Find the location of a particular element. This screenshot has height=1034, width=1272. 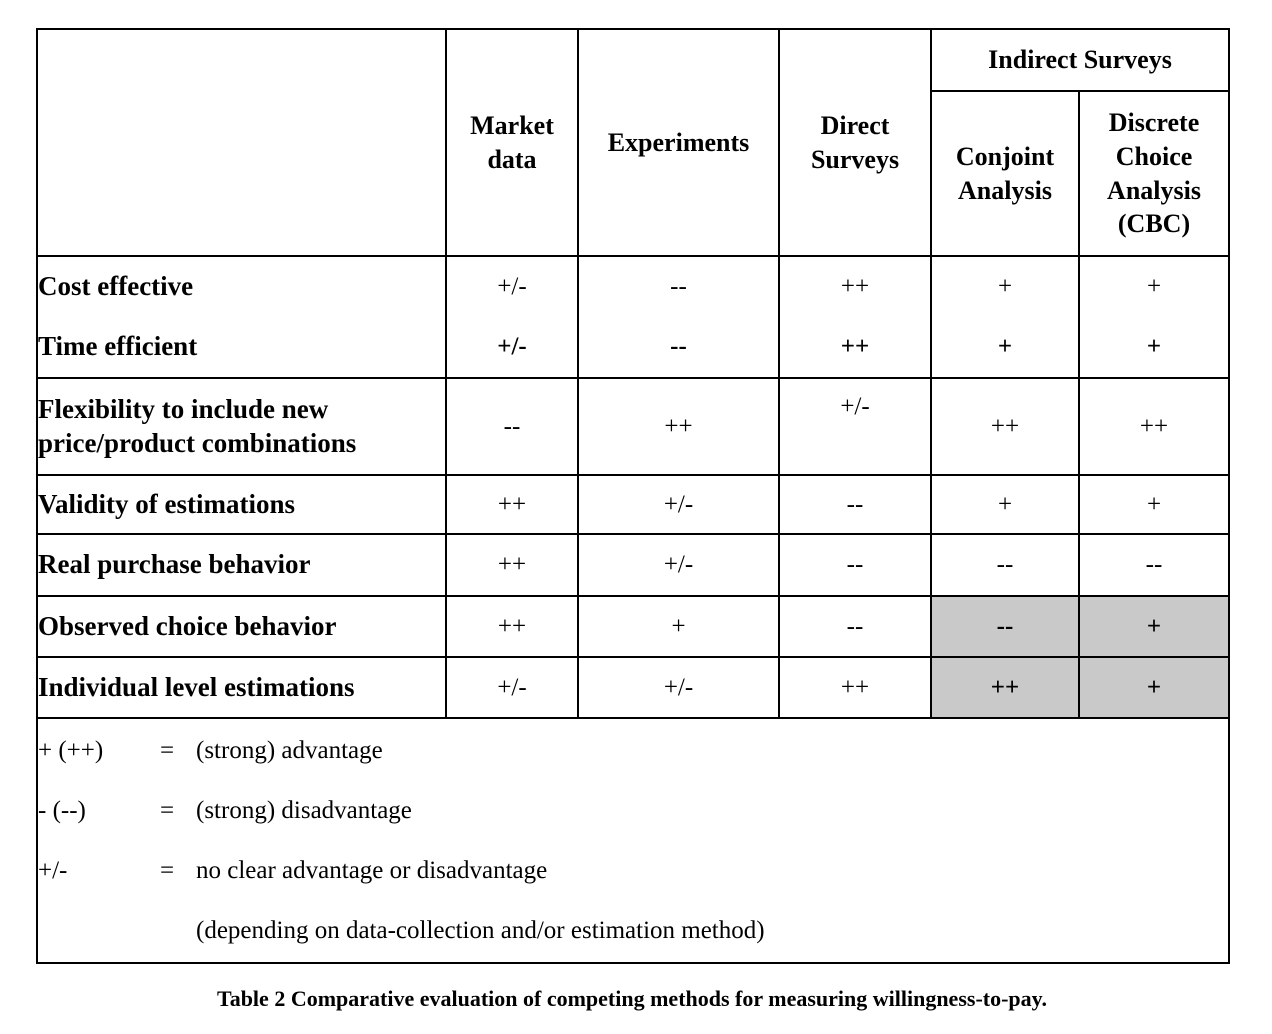

column-header-experiments: Experiments is located at coordinates (678, 142).